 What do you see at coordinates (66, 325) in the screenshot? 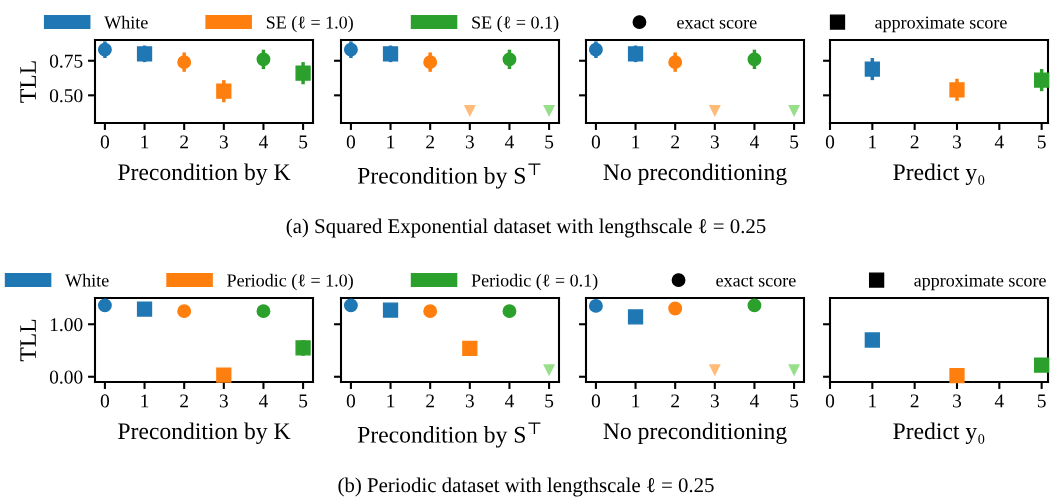
I see `y-tick-label: 1.00` at bounding box center [66, 325].